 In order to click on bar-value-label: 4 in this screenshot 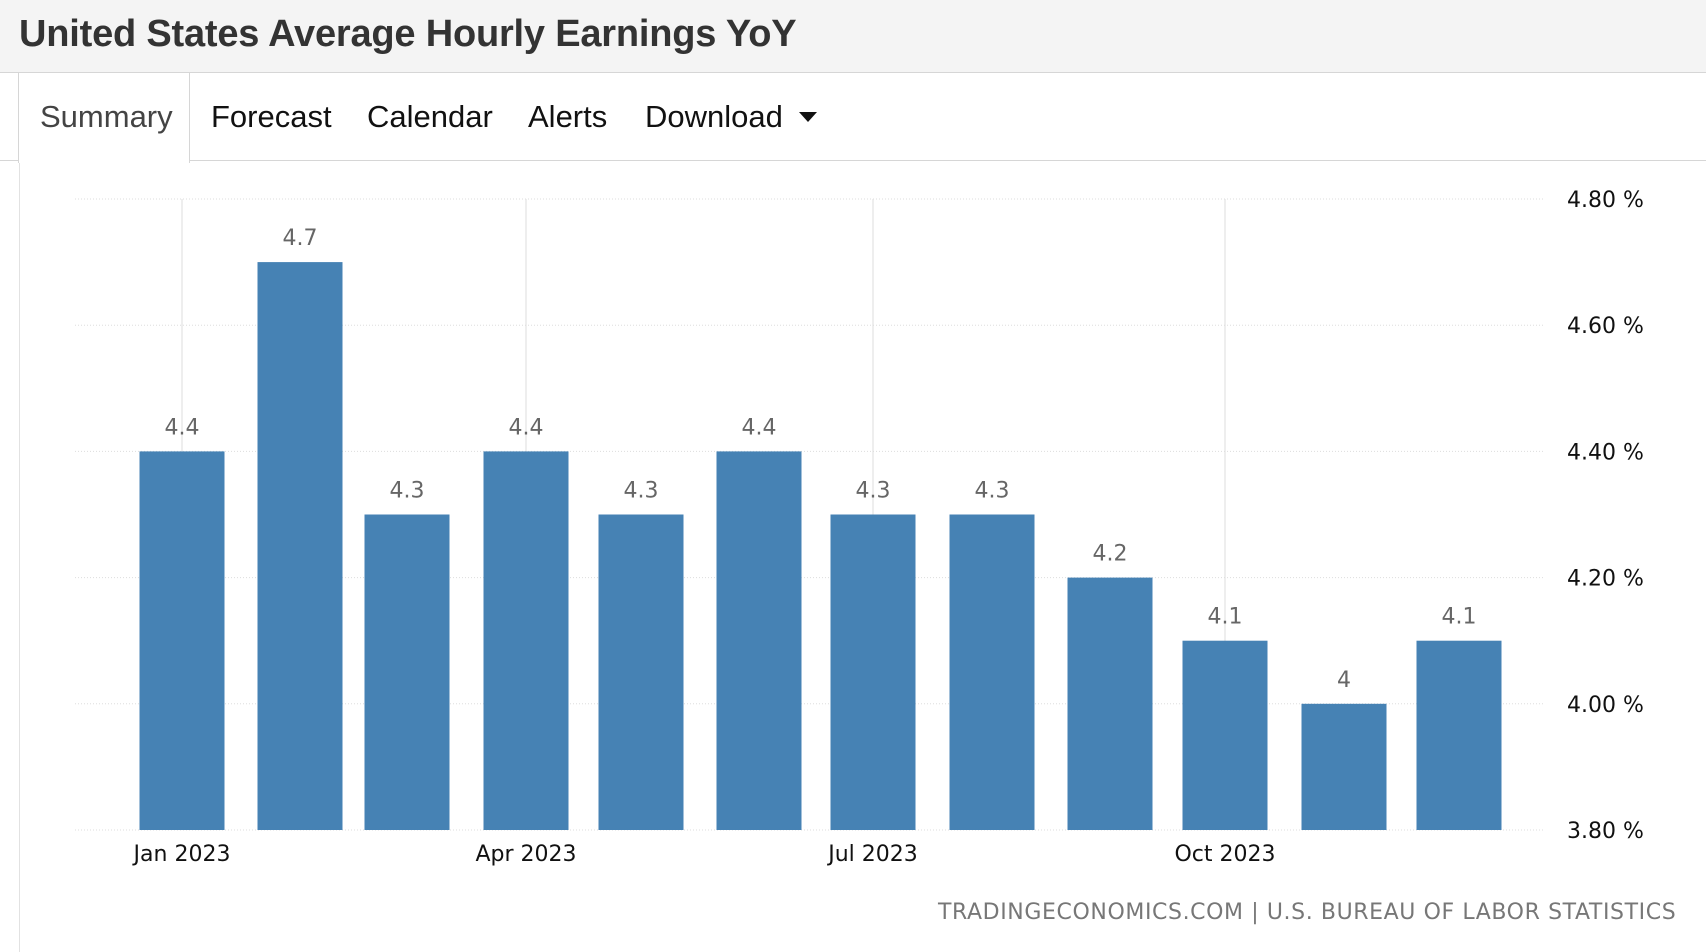, I will do `click(1344, 680)`.